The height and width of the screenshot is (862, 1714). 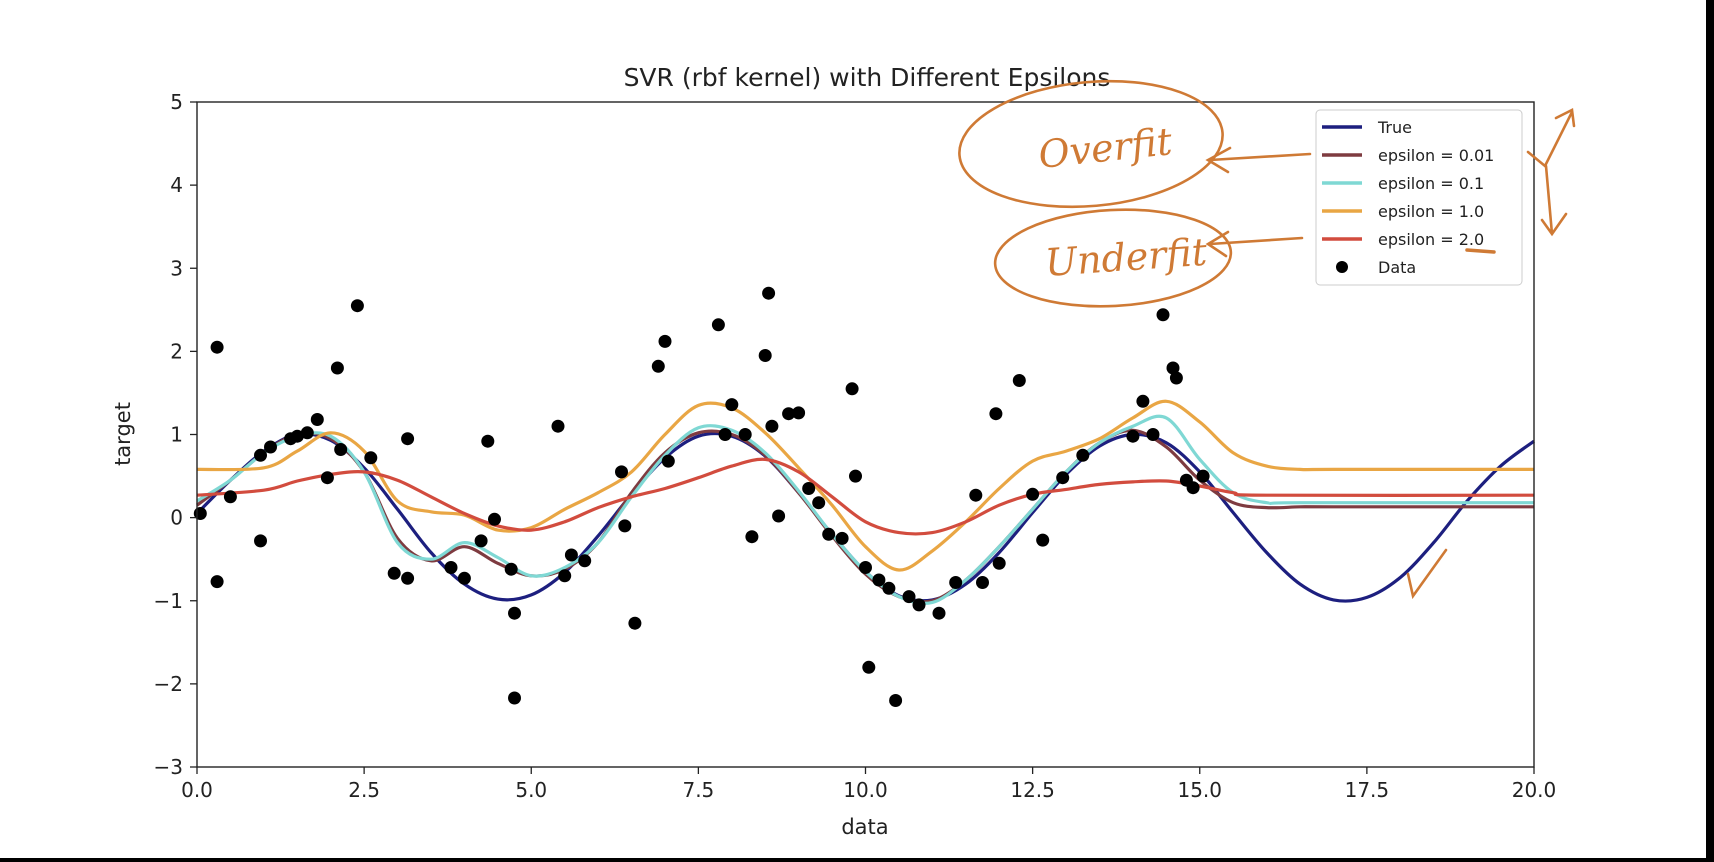 I want to click on overfit-ink-circle, so click(x=1091, y=144).